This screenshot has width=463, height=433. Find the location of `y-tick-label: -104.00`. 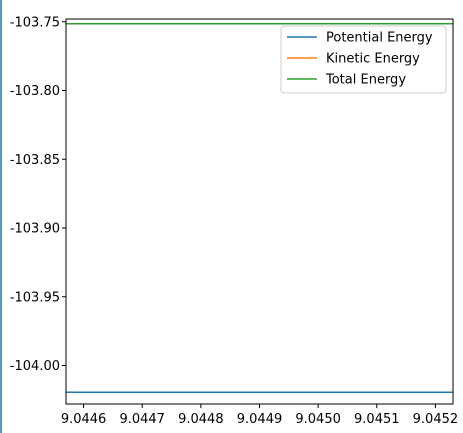

y-tick-label: -104.00 is located at coordinates (35, 366).